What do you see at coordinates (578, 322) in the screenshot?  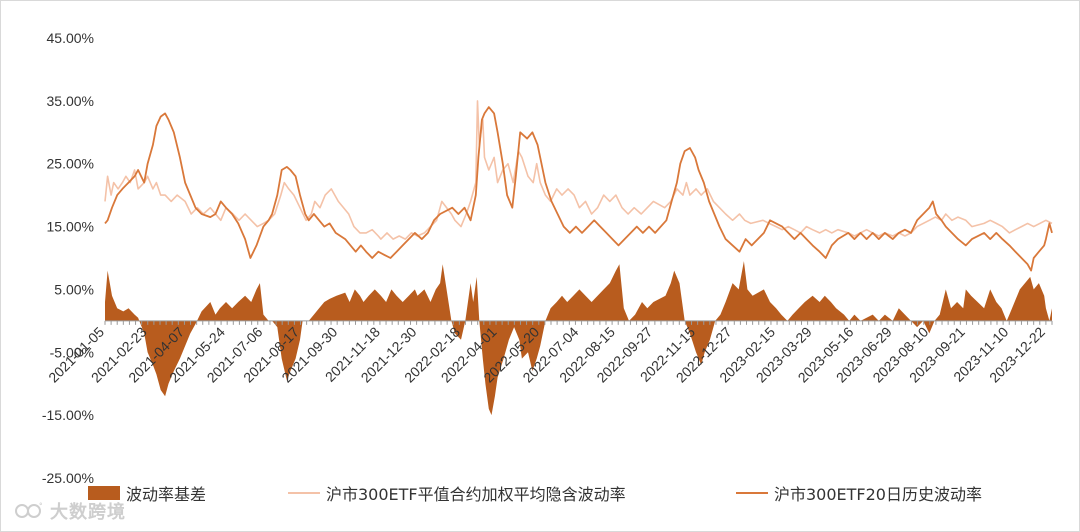 I see `x-axis` at bounding box center [578, 322].